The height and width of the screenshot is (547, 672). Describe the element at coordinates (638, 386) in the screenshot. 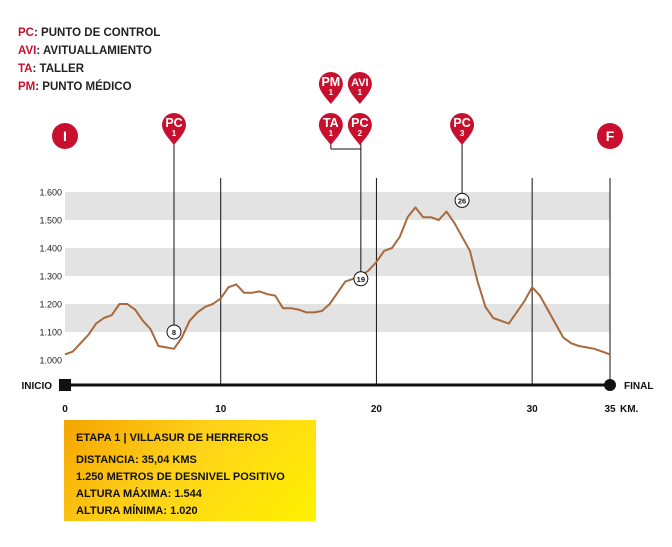

I see `axis-end-label: FINAL` at that location.